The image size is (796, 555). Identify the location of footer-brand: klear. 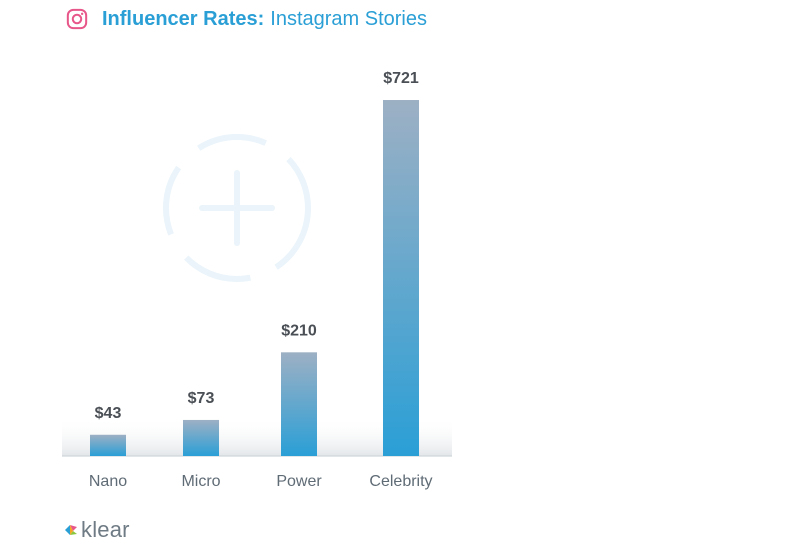
(97, 530).